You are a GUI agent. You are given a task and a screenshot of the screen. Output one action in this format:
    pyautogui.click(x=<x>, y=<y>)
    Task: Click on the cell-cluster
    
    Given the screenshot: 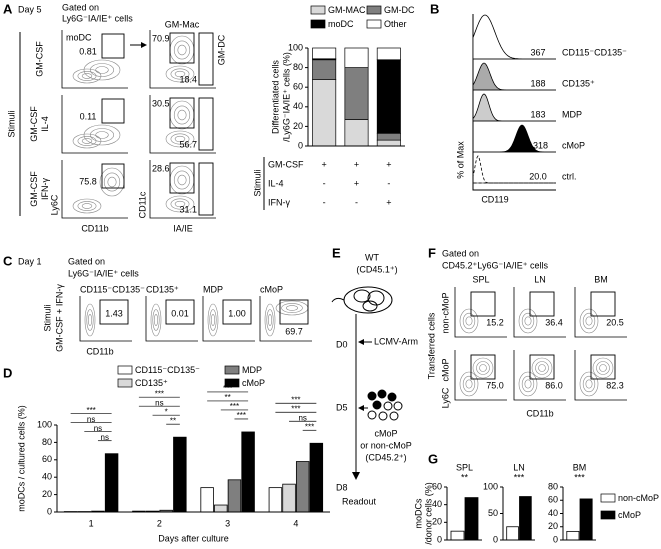 What is the action you would take?
    pyautogui.click(x=385, y=405)
    